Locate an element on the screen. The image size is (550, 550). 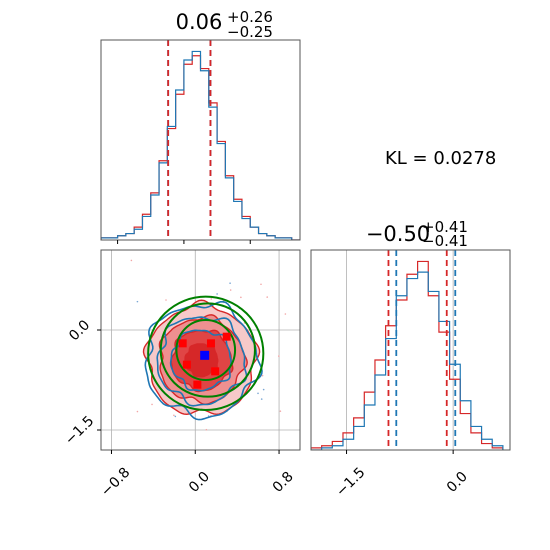
title-upper: +0.41 is located at coordinates (445, 227).